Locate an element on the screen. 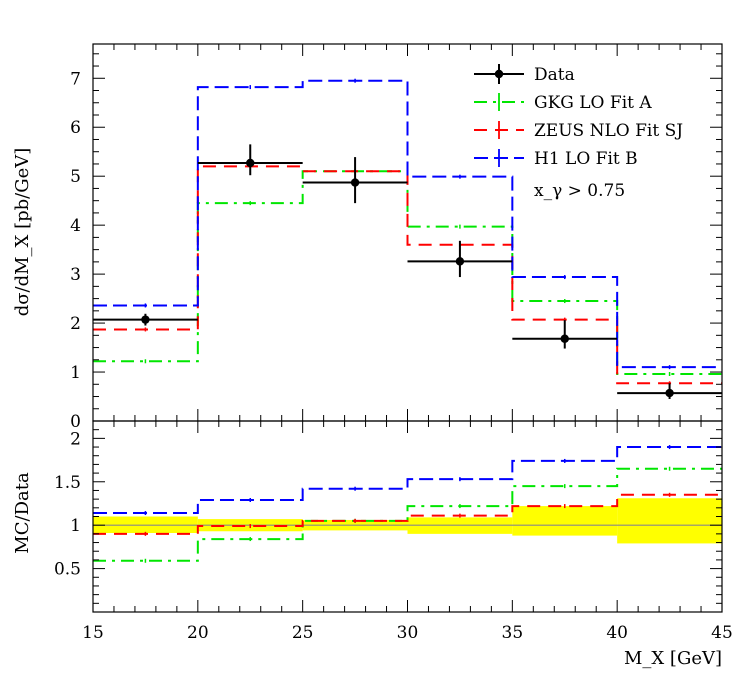 This screenshot has width=747, height=675. cut-annotation: x_γ > 0.75 is located at coordinates (579, 191).